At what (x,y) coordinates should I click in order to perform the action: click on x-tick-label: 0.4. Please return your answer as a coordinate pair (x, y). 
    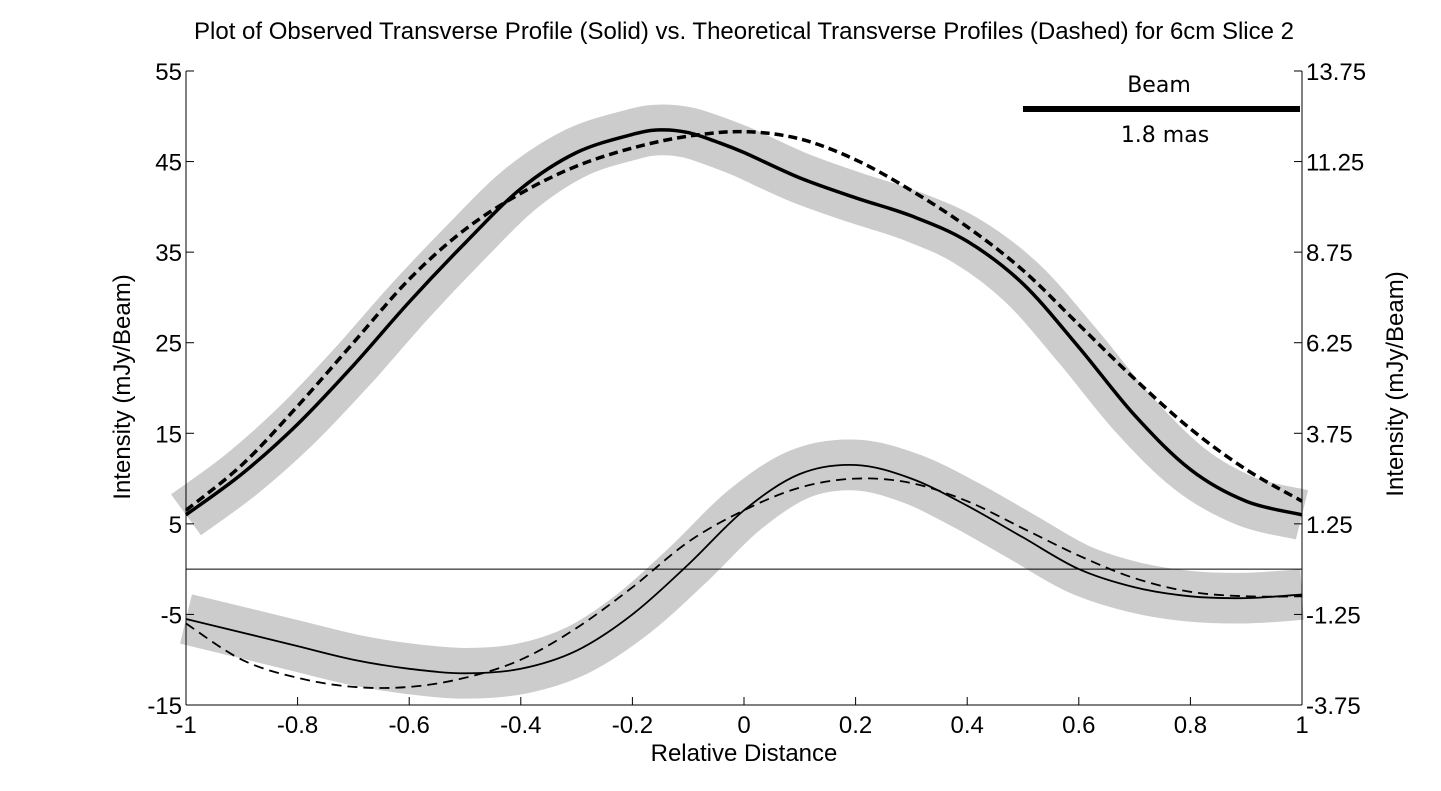
    Looking at the image, I should click on (967, 725).